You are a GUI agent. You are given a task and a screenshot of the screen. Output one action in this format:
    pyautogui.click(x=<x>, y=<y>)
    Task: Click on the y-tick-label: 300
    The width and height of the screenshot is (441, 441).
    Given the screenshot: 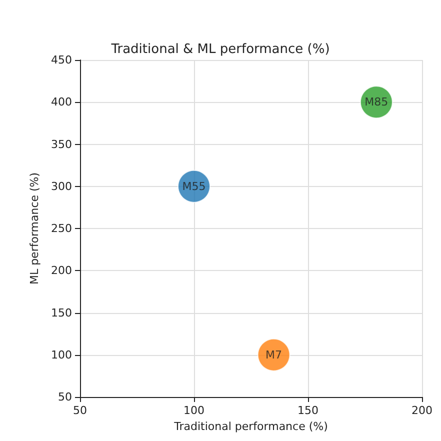 What is the action you would take?
    pyautogui.click(x=61, y=186)
    